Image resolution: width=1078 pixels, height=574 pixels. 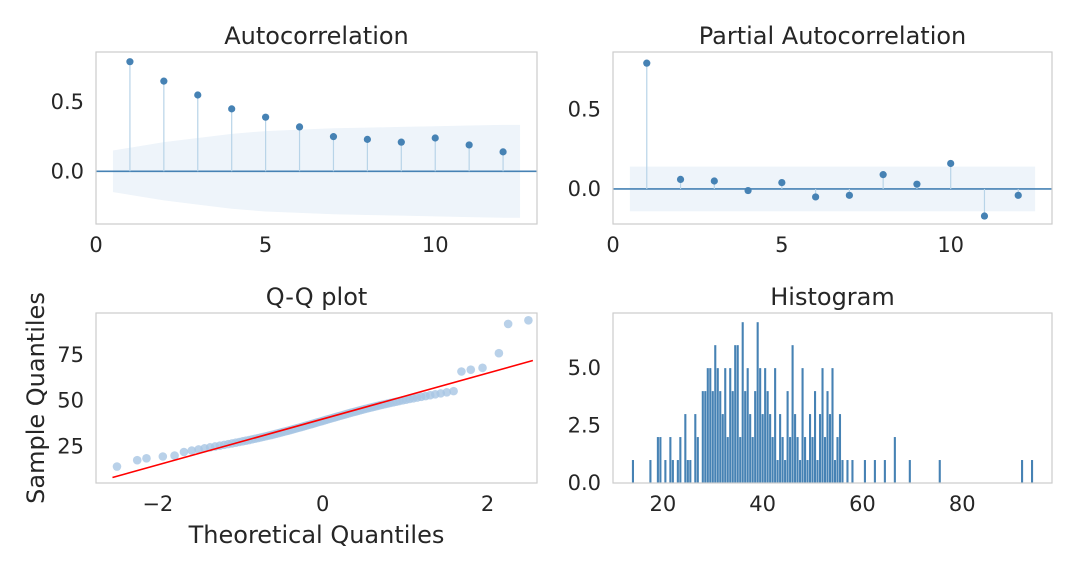 I want to click on x-tick-label: 60, so click(x=862, y=504).